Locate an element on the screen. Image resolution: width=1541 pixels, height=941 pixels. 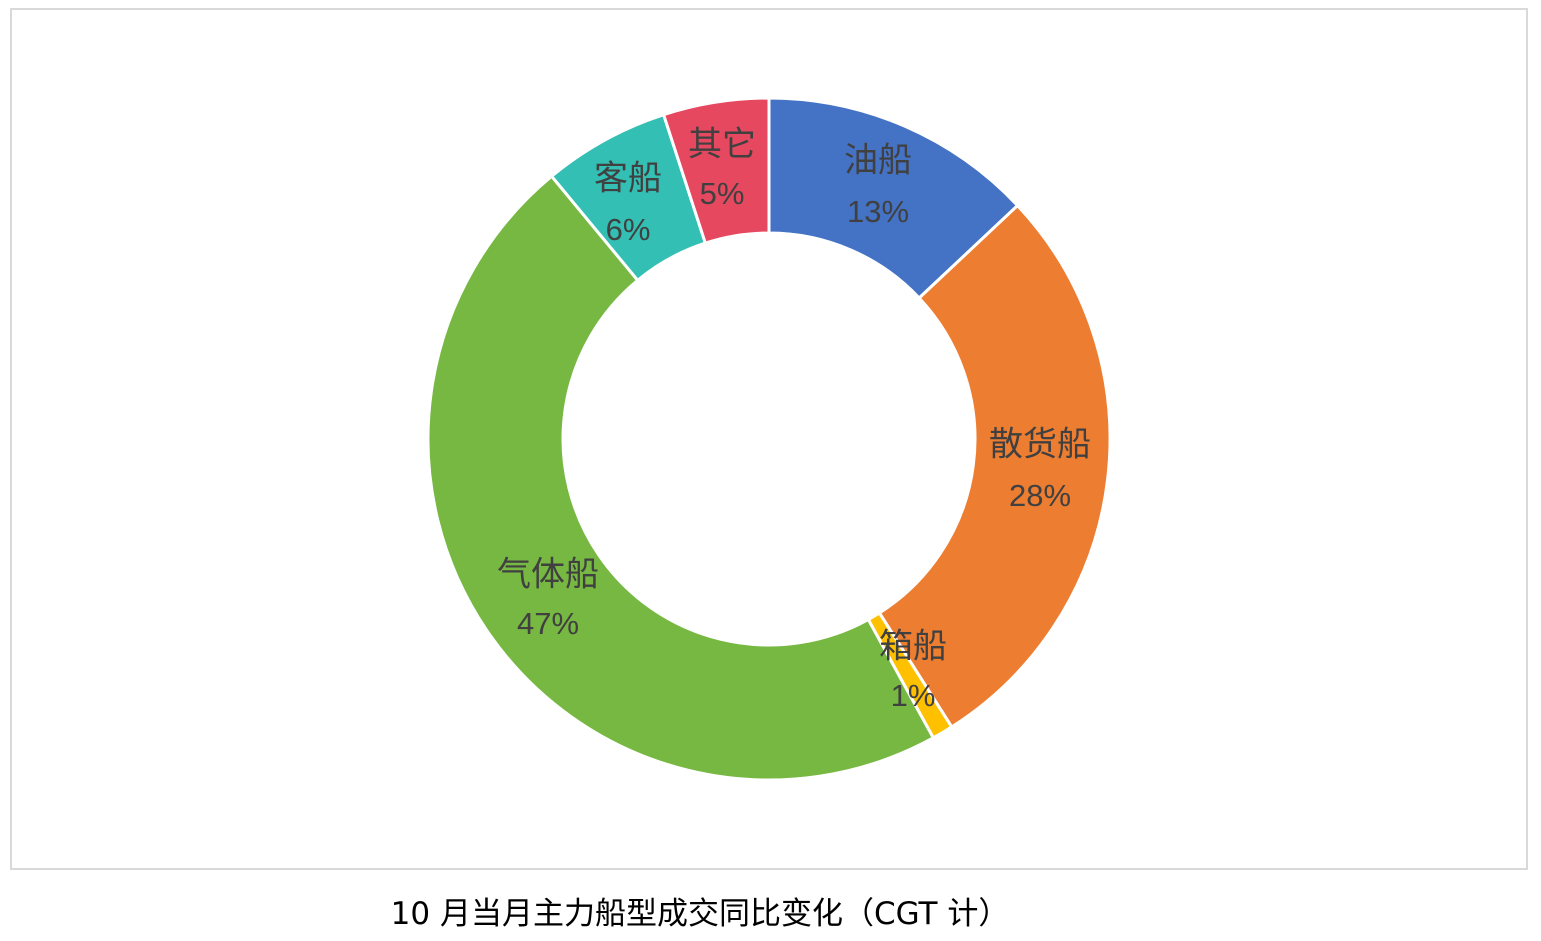
slice-label-3: 箱船 is located at coordinates (913, 647).